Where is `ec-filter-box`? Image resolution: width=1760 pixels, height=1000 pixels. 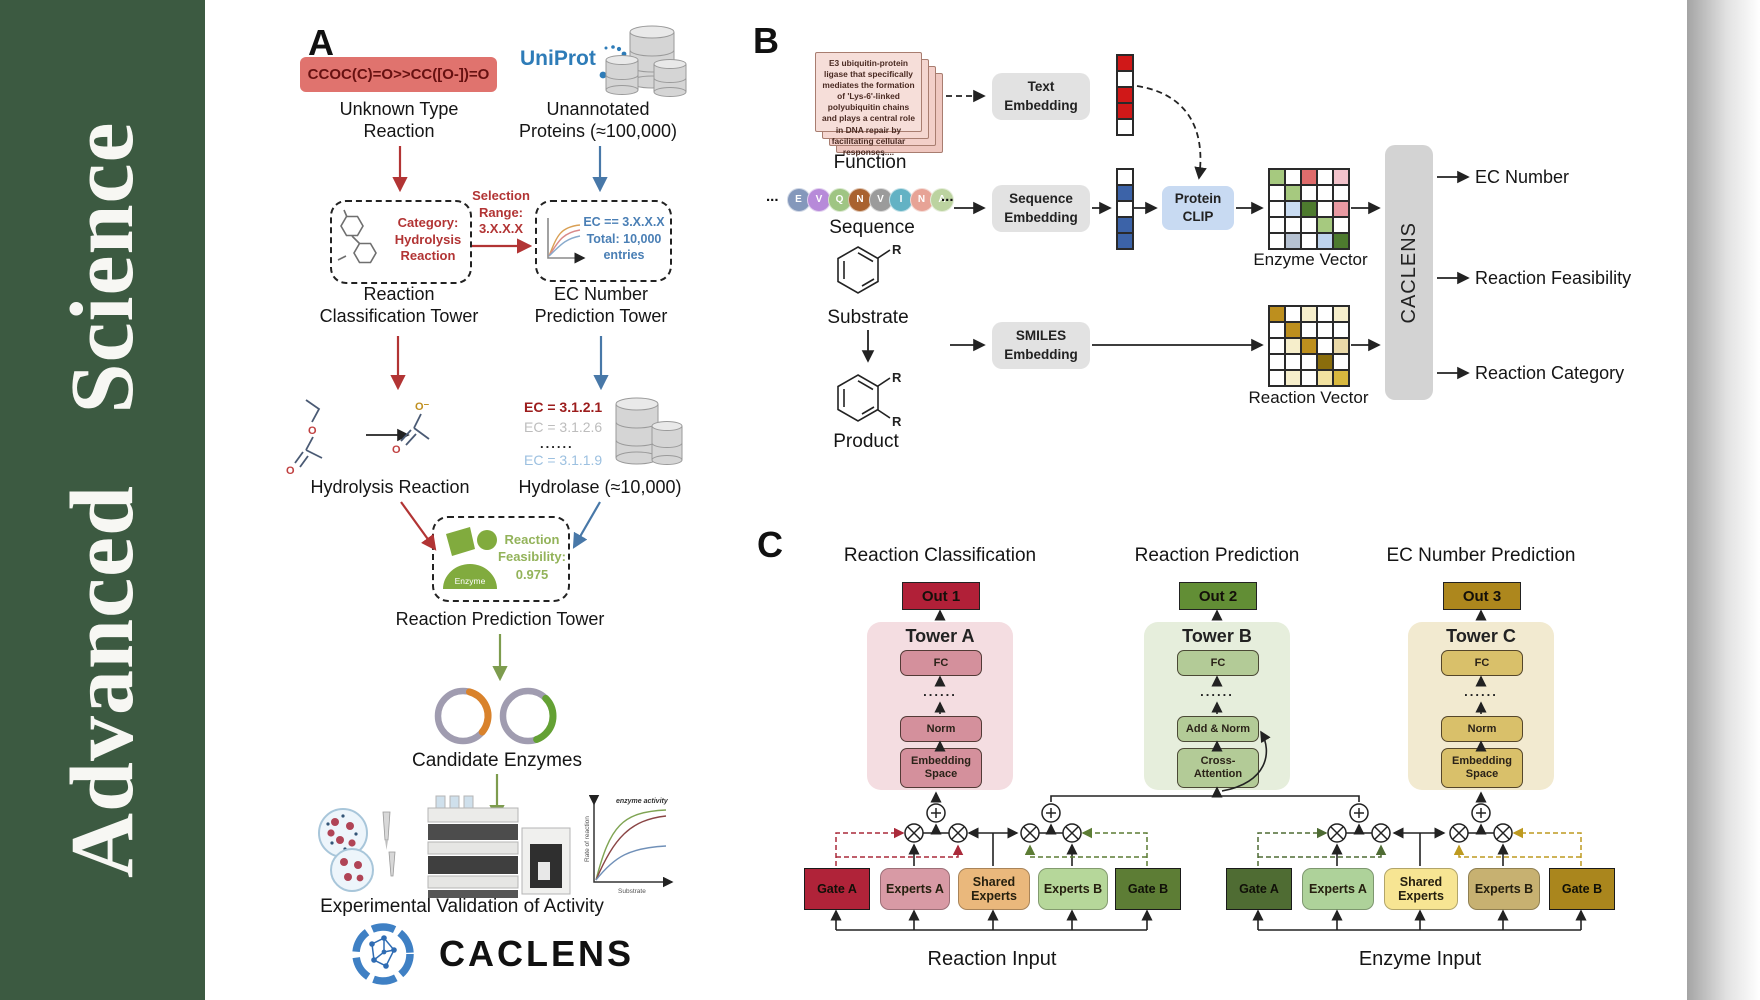
ec-filter-box is located at coordinates (603, 241).